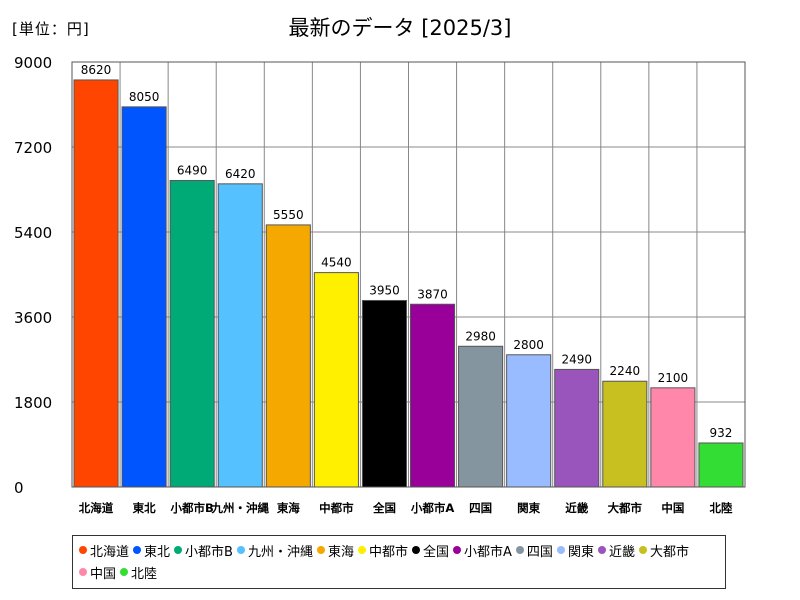  I want to click on legend-label: 四国, so click(539, 552).